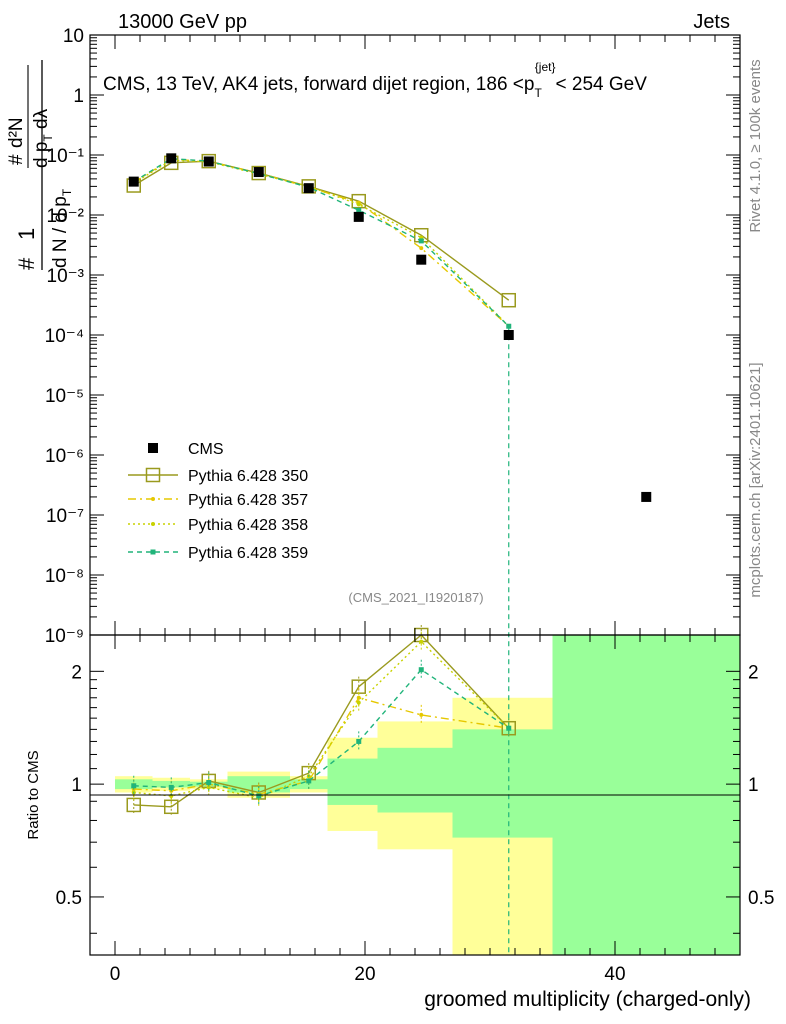 The height and width of the screenshot is (1024, 786). I want to click on x-tick-label: 0, so click(115, 974).